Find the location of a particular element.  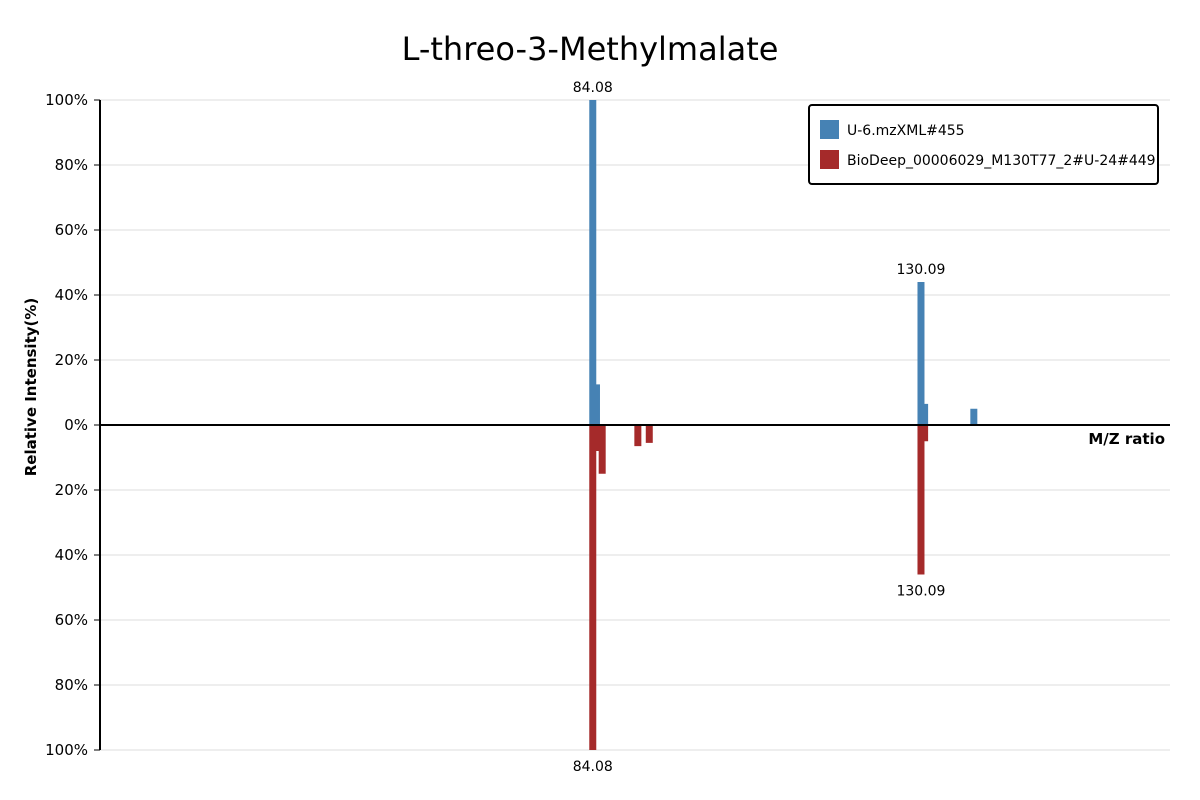

legend-box is located at coordinates (983, 144).